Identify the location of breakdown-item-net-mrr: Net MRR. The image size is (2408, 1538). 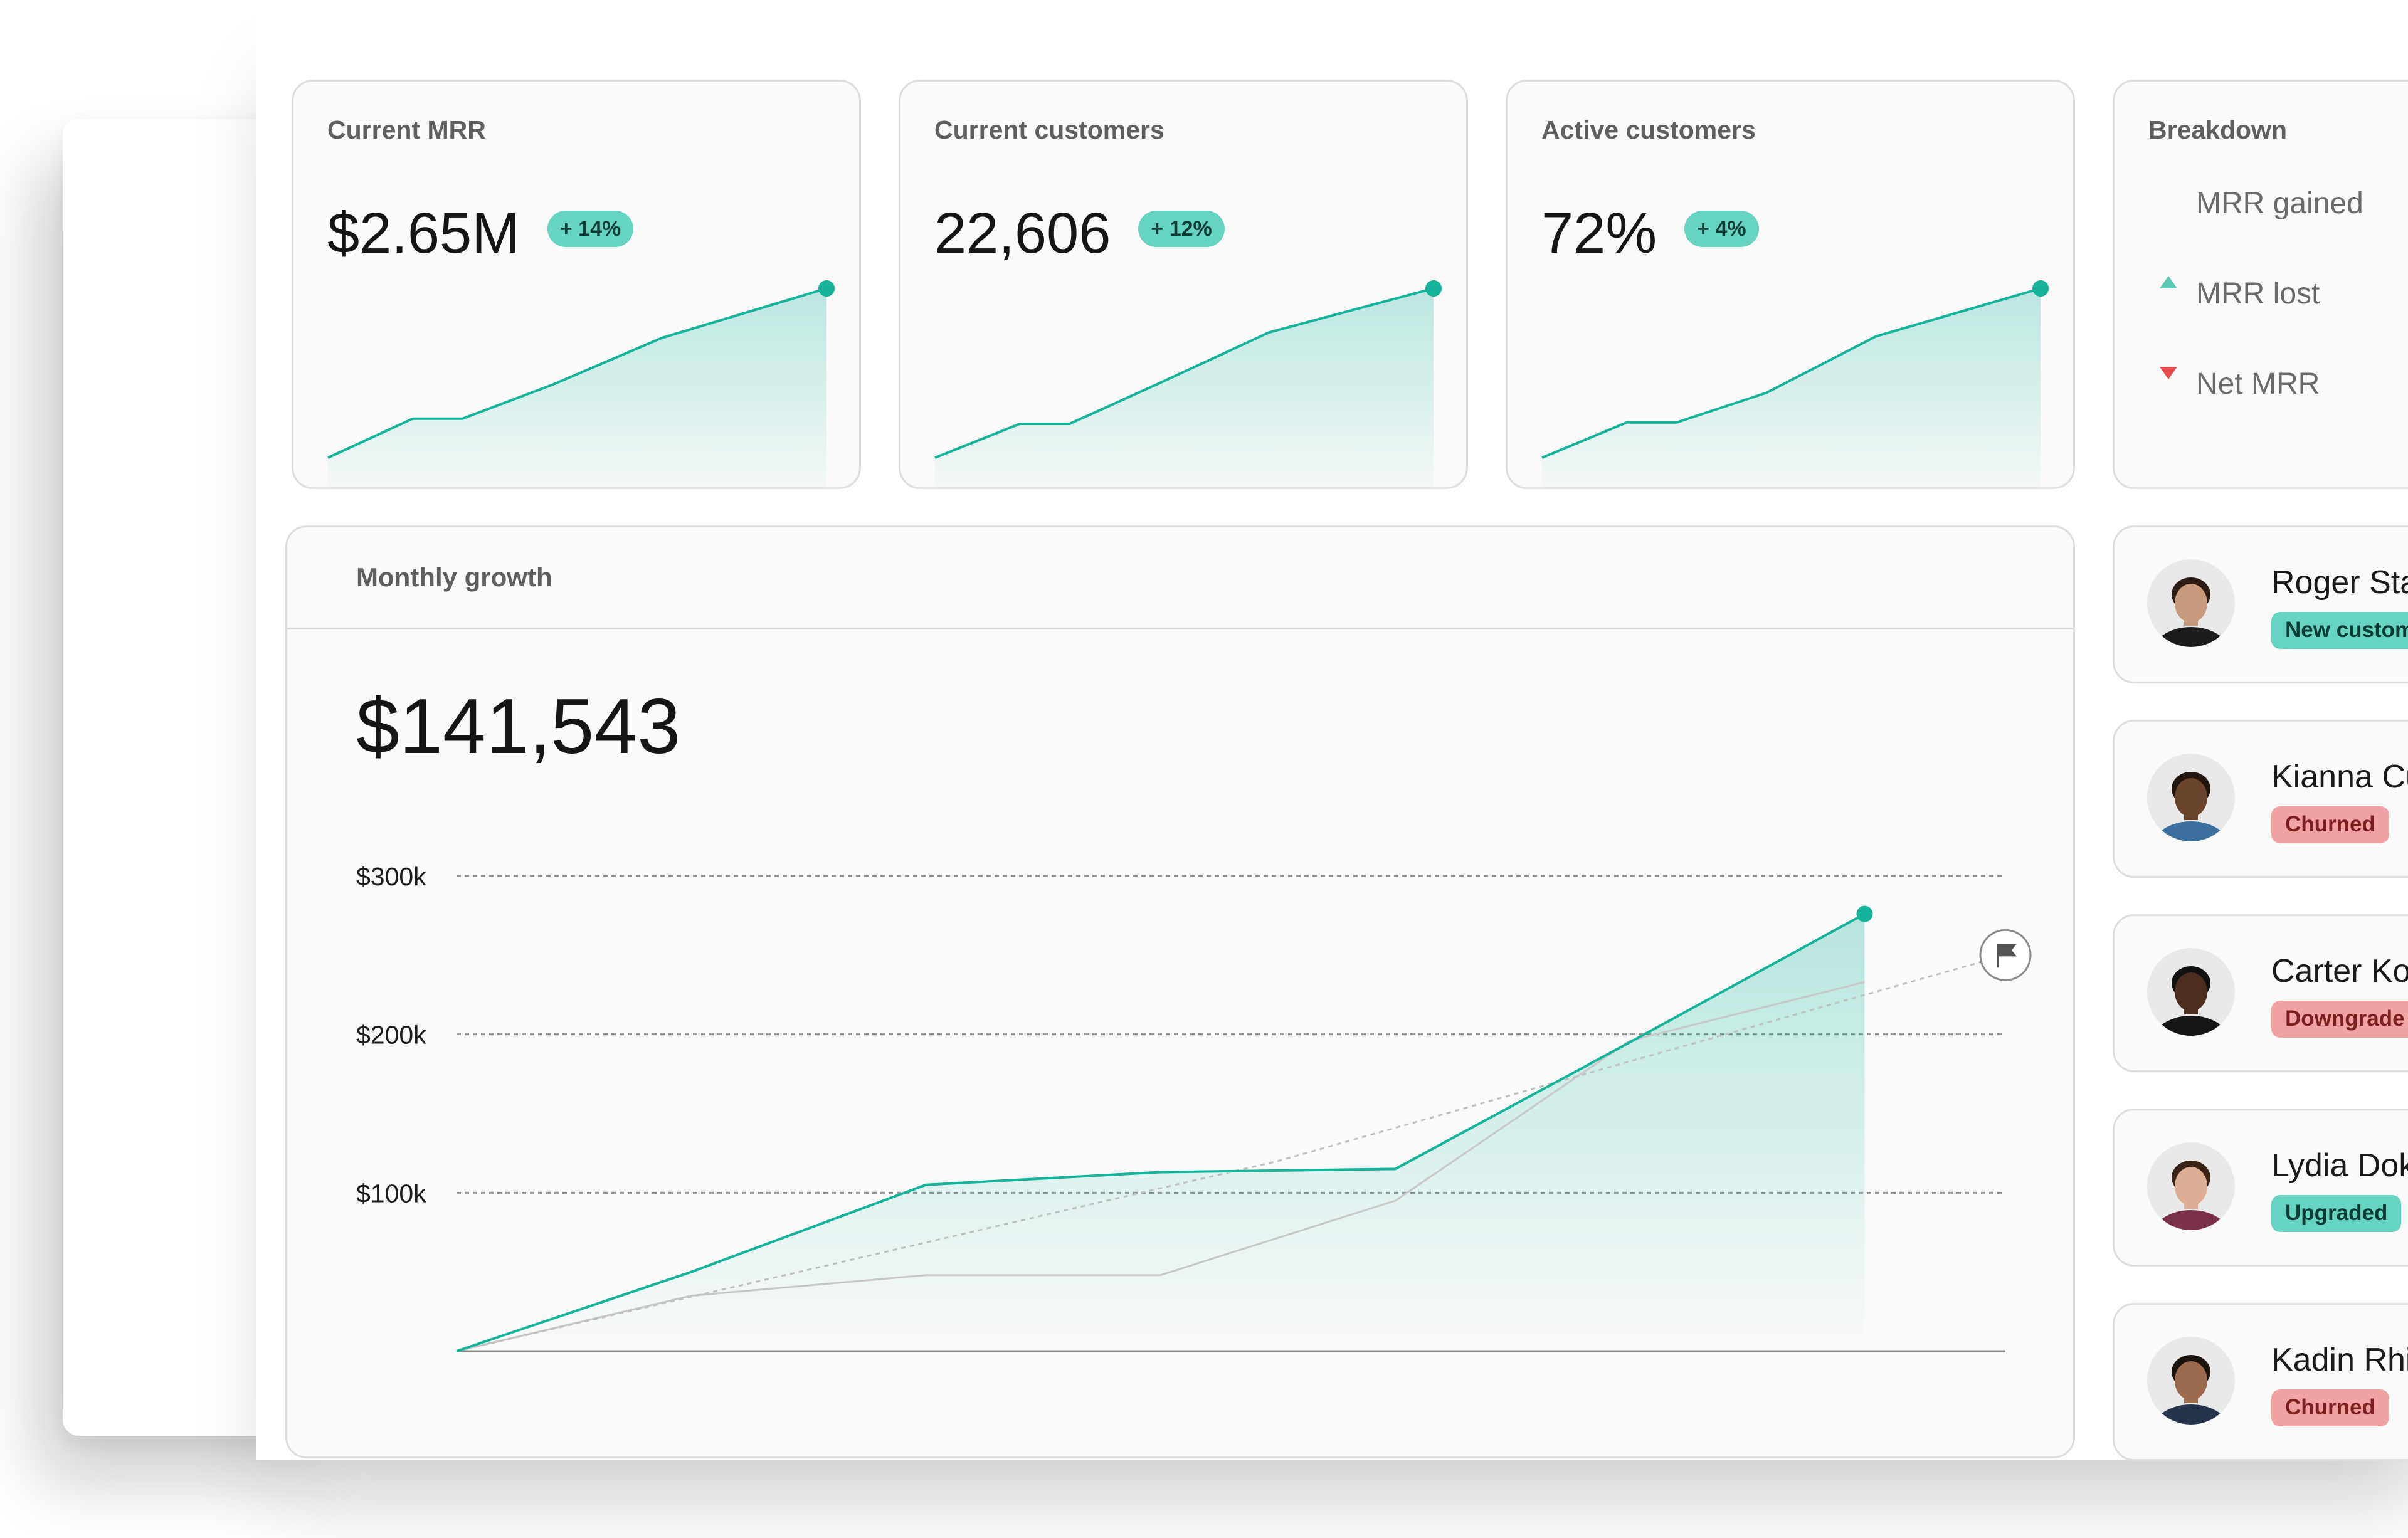
(2258, 384).